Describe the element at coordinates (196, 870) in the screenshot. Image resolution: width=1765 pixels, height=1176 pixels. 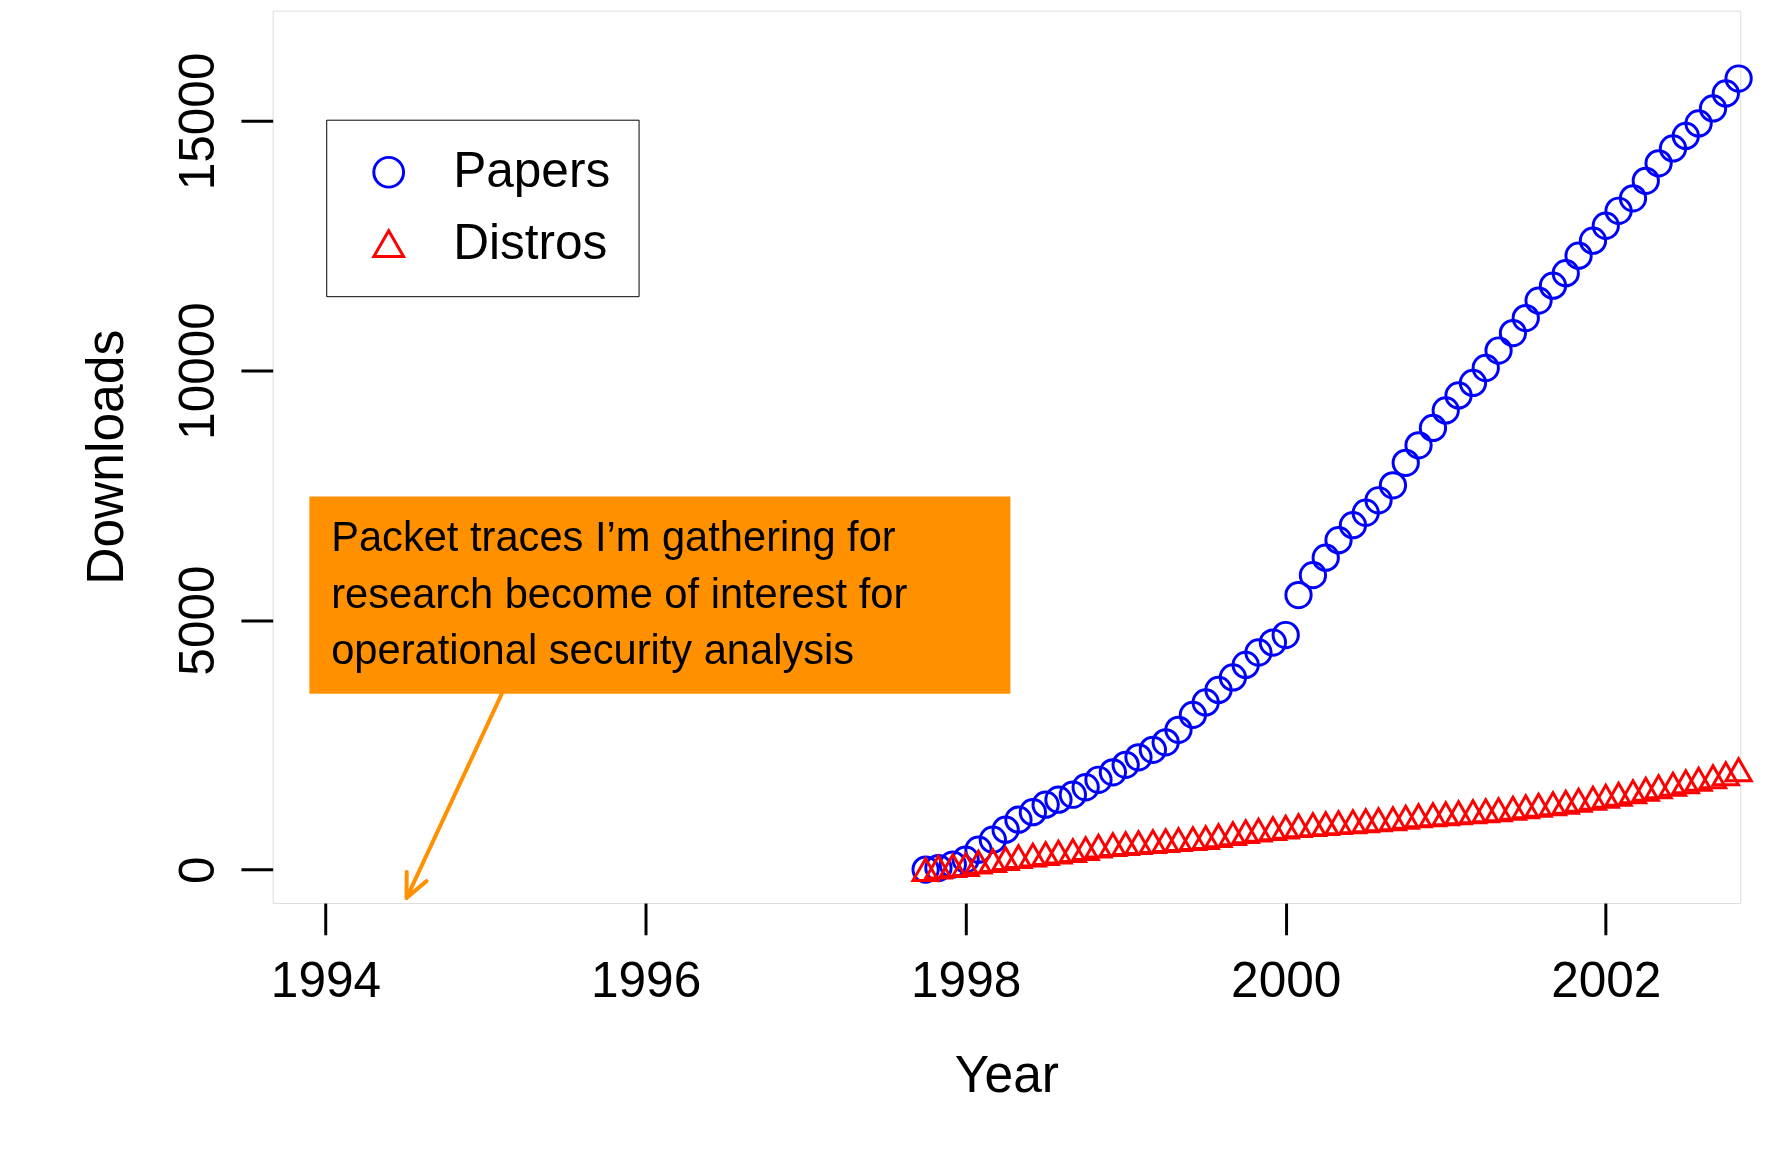
I see `y-tick-label: 0` at that location.